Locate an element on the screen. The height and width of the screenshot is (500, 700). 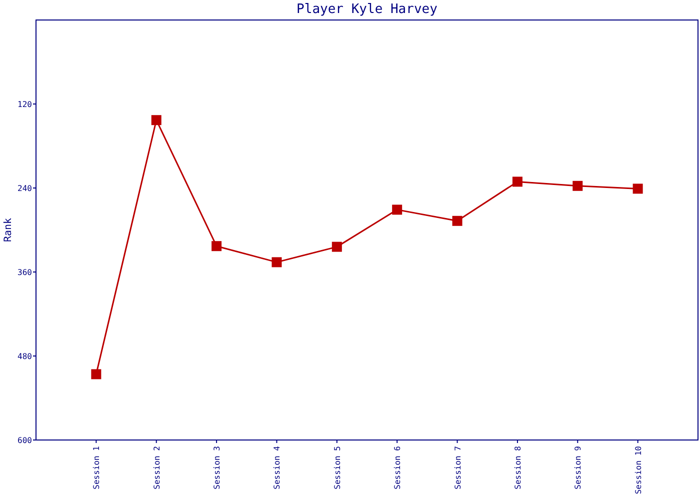
x-tick-label: Session 2 is located at coordinates (157, 468).